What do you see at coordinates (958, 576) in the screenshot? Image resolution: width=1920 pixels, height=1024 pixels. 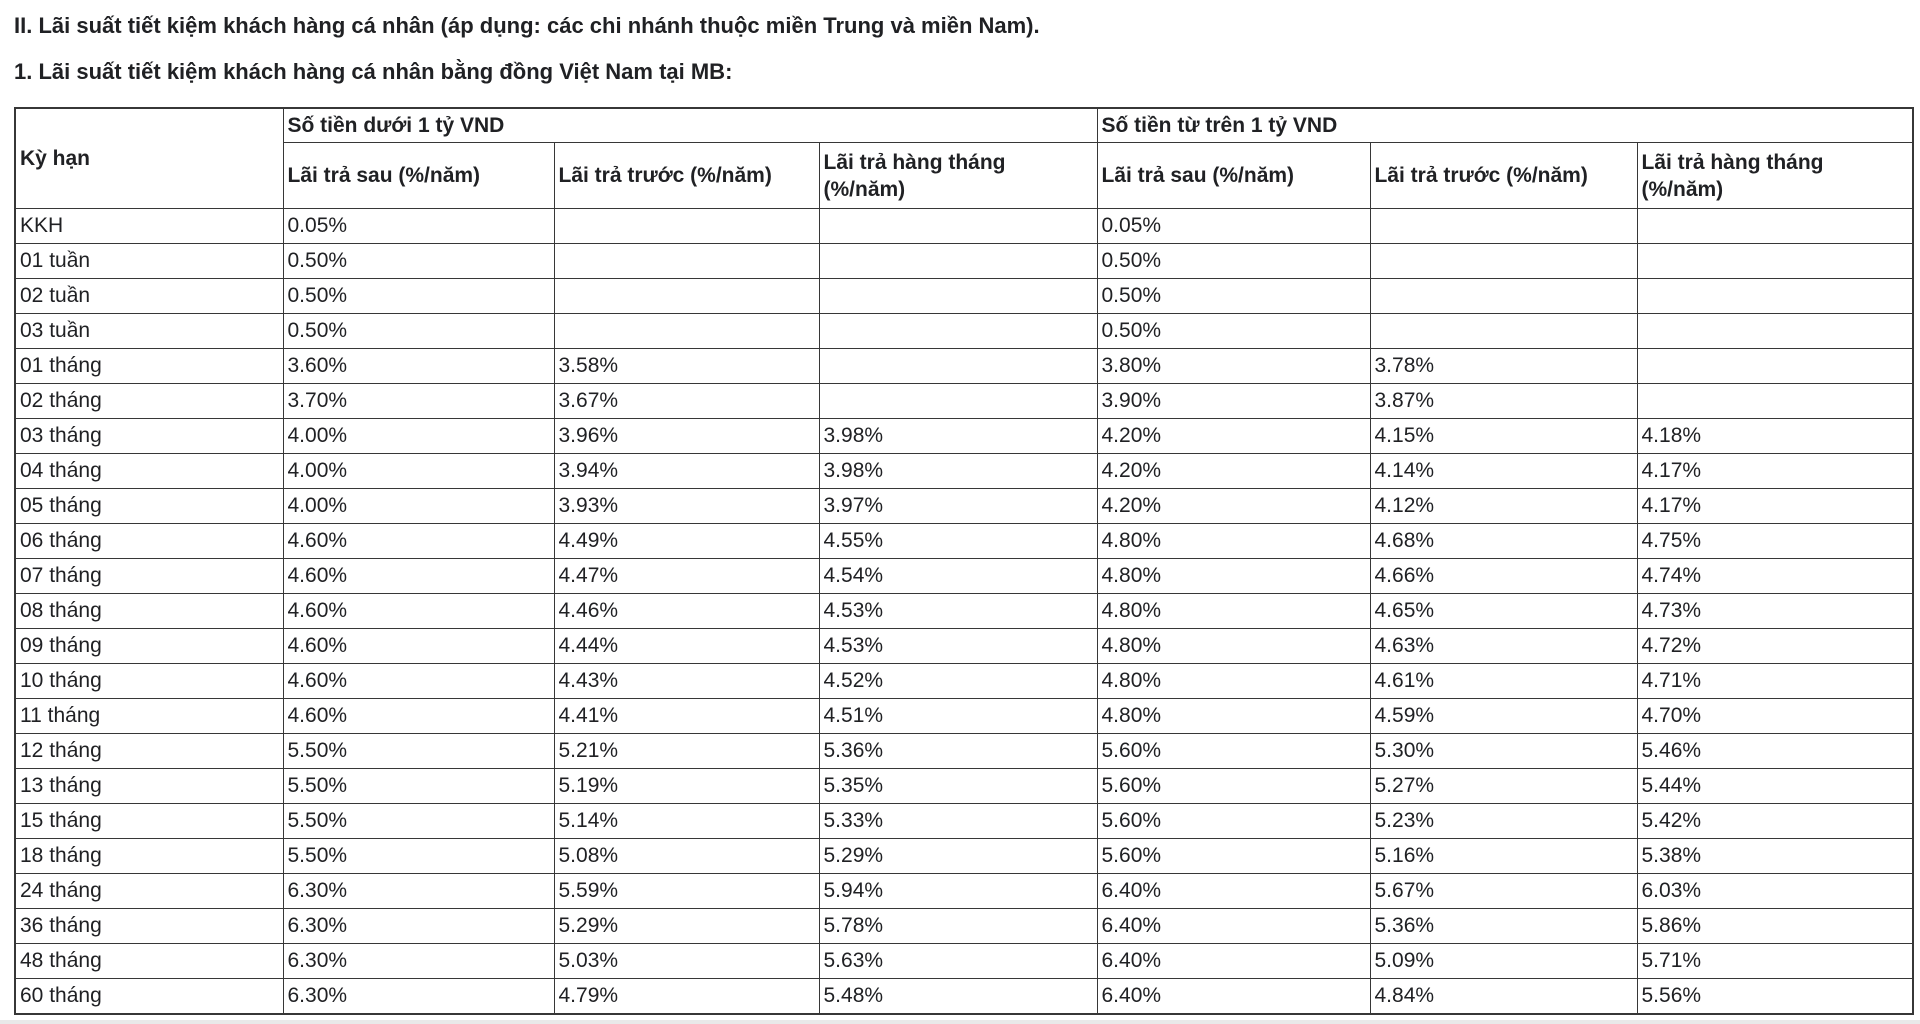 I see `rate-cell: 4.54%` at bounding box center [958, 576].